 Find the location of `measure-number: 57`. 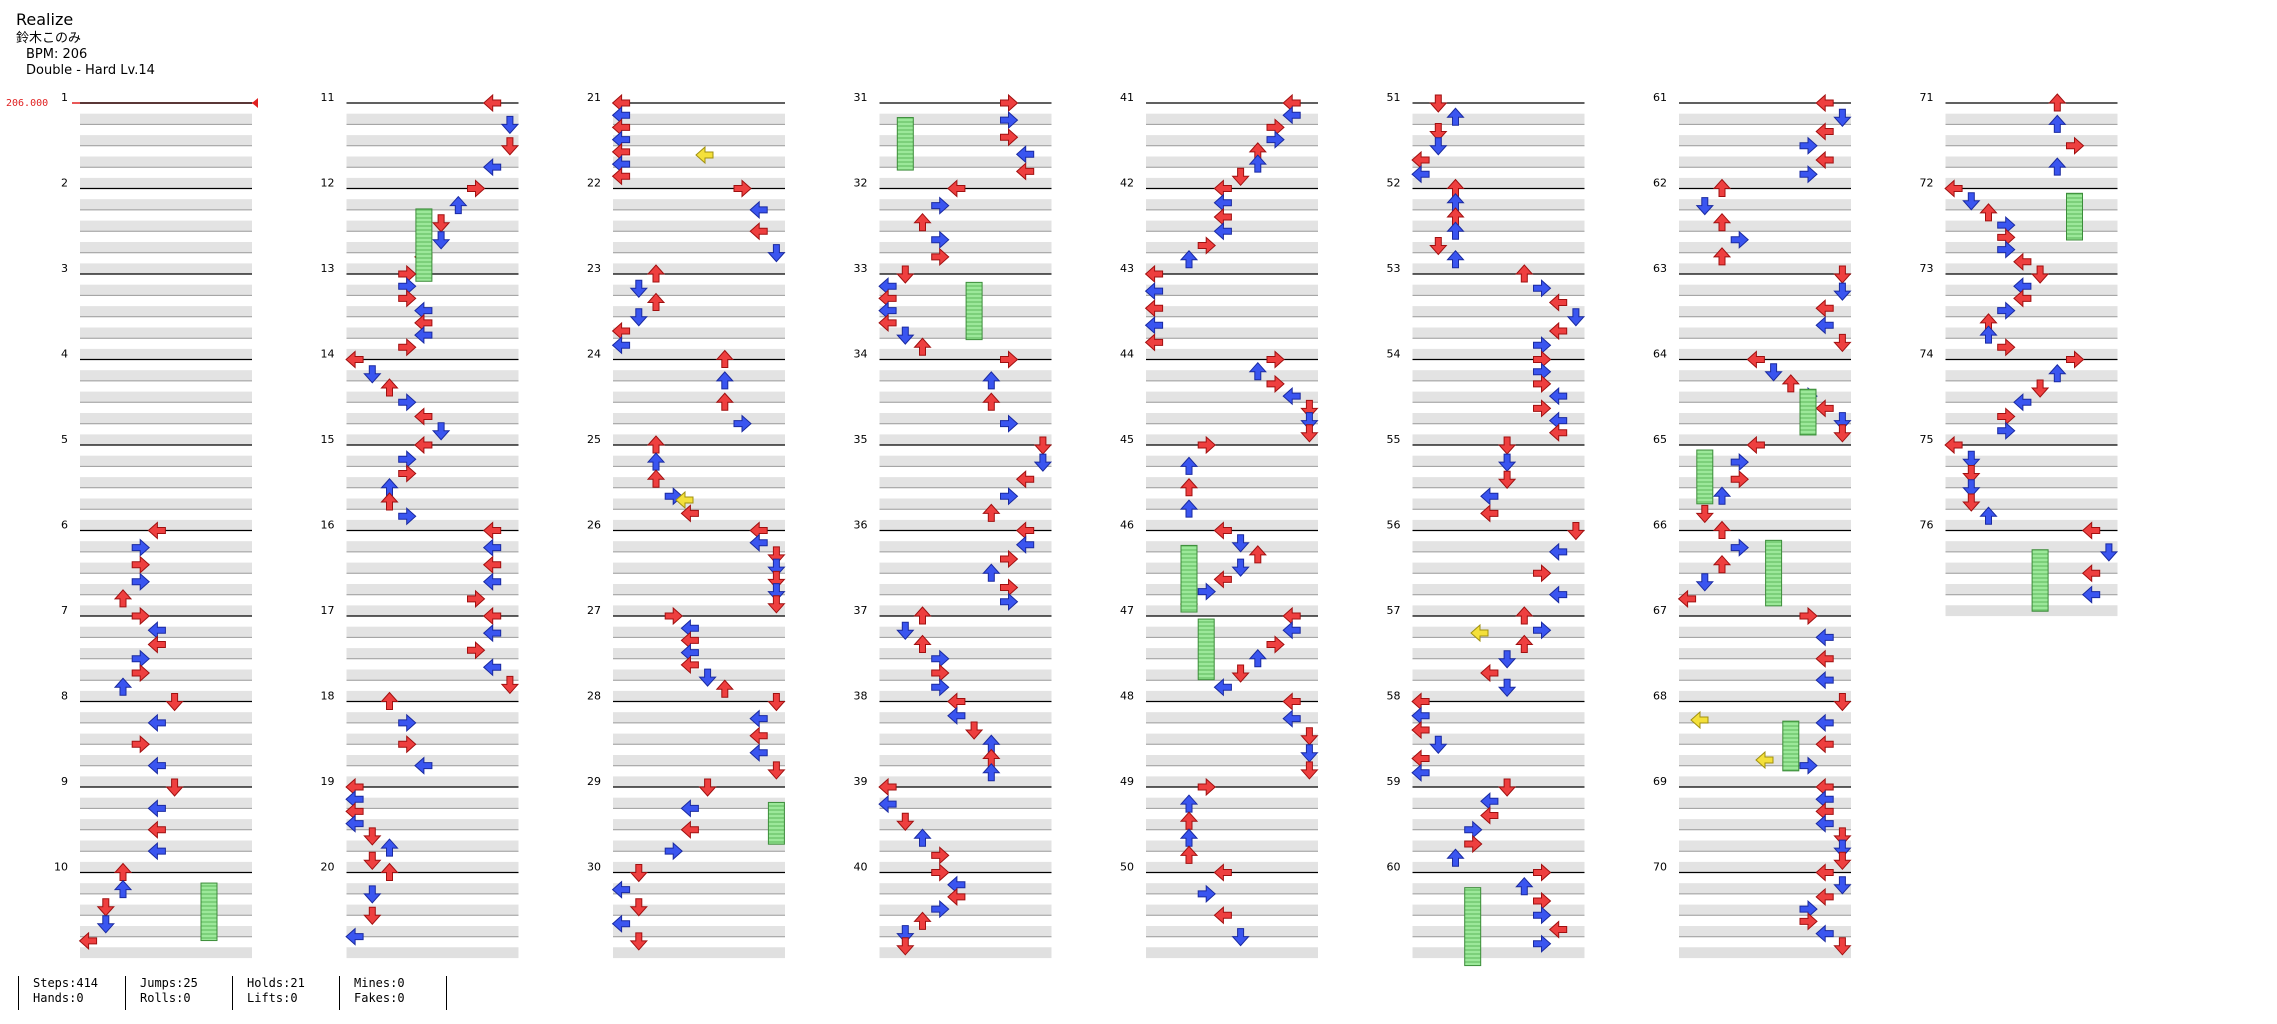

measure-number: 57 is located at coordinates (1394, 610).